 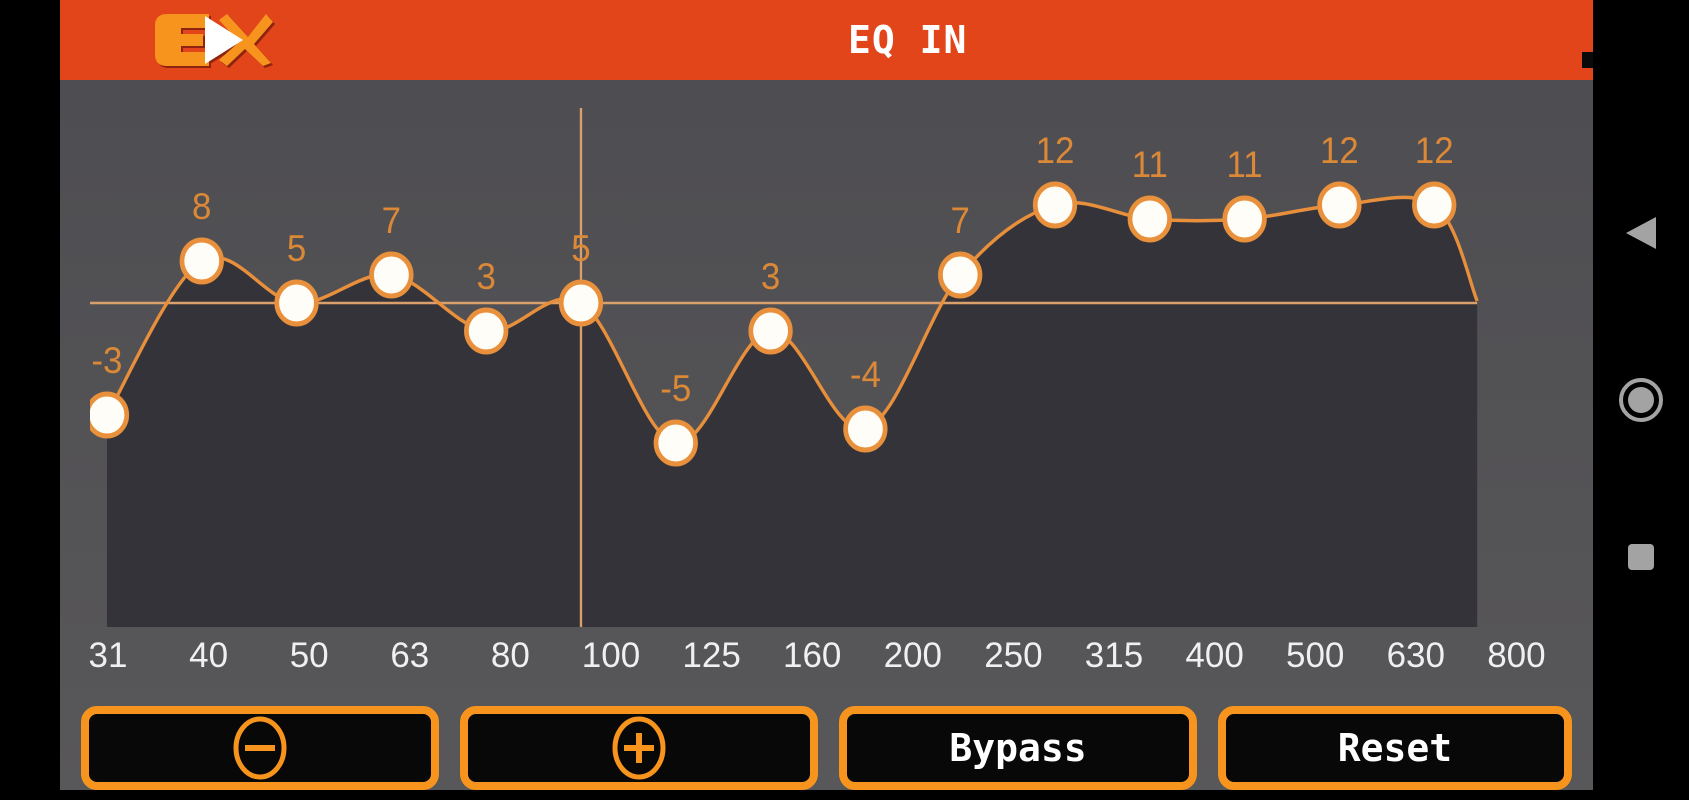 I want to click on reset-button: Reset, so click(x=1395, y=748).